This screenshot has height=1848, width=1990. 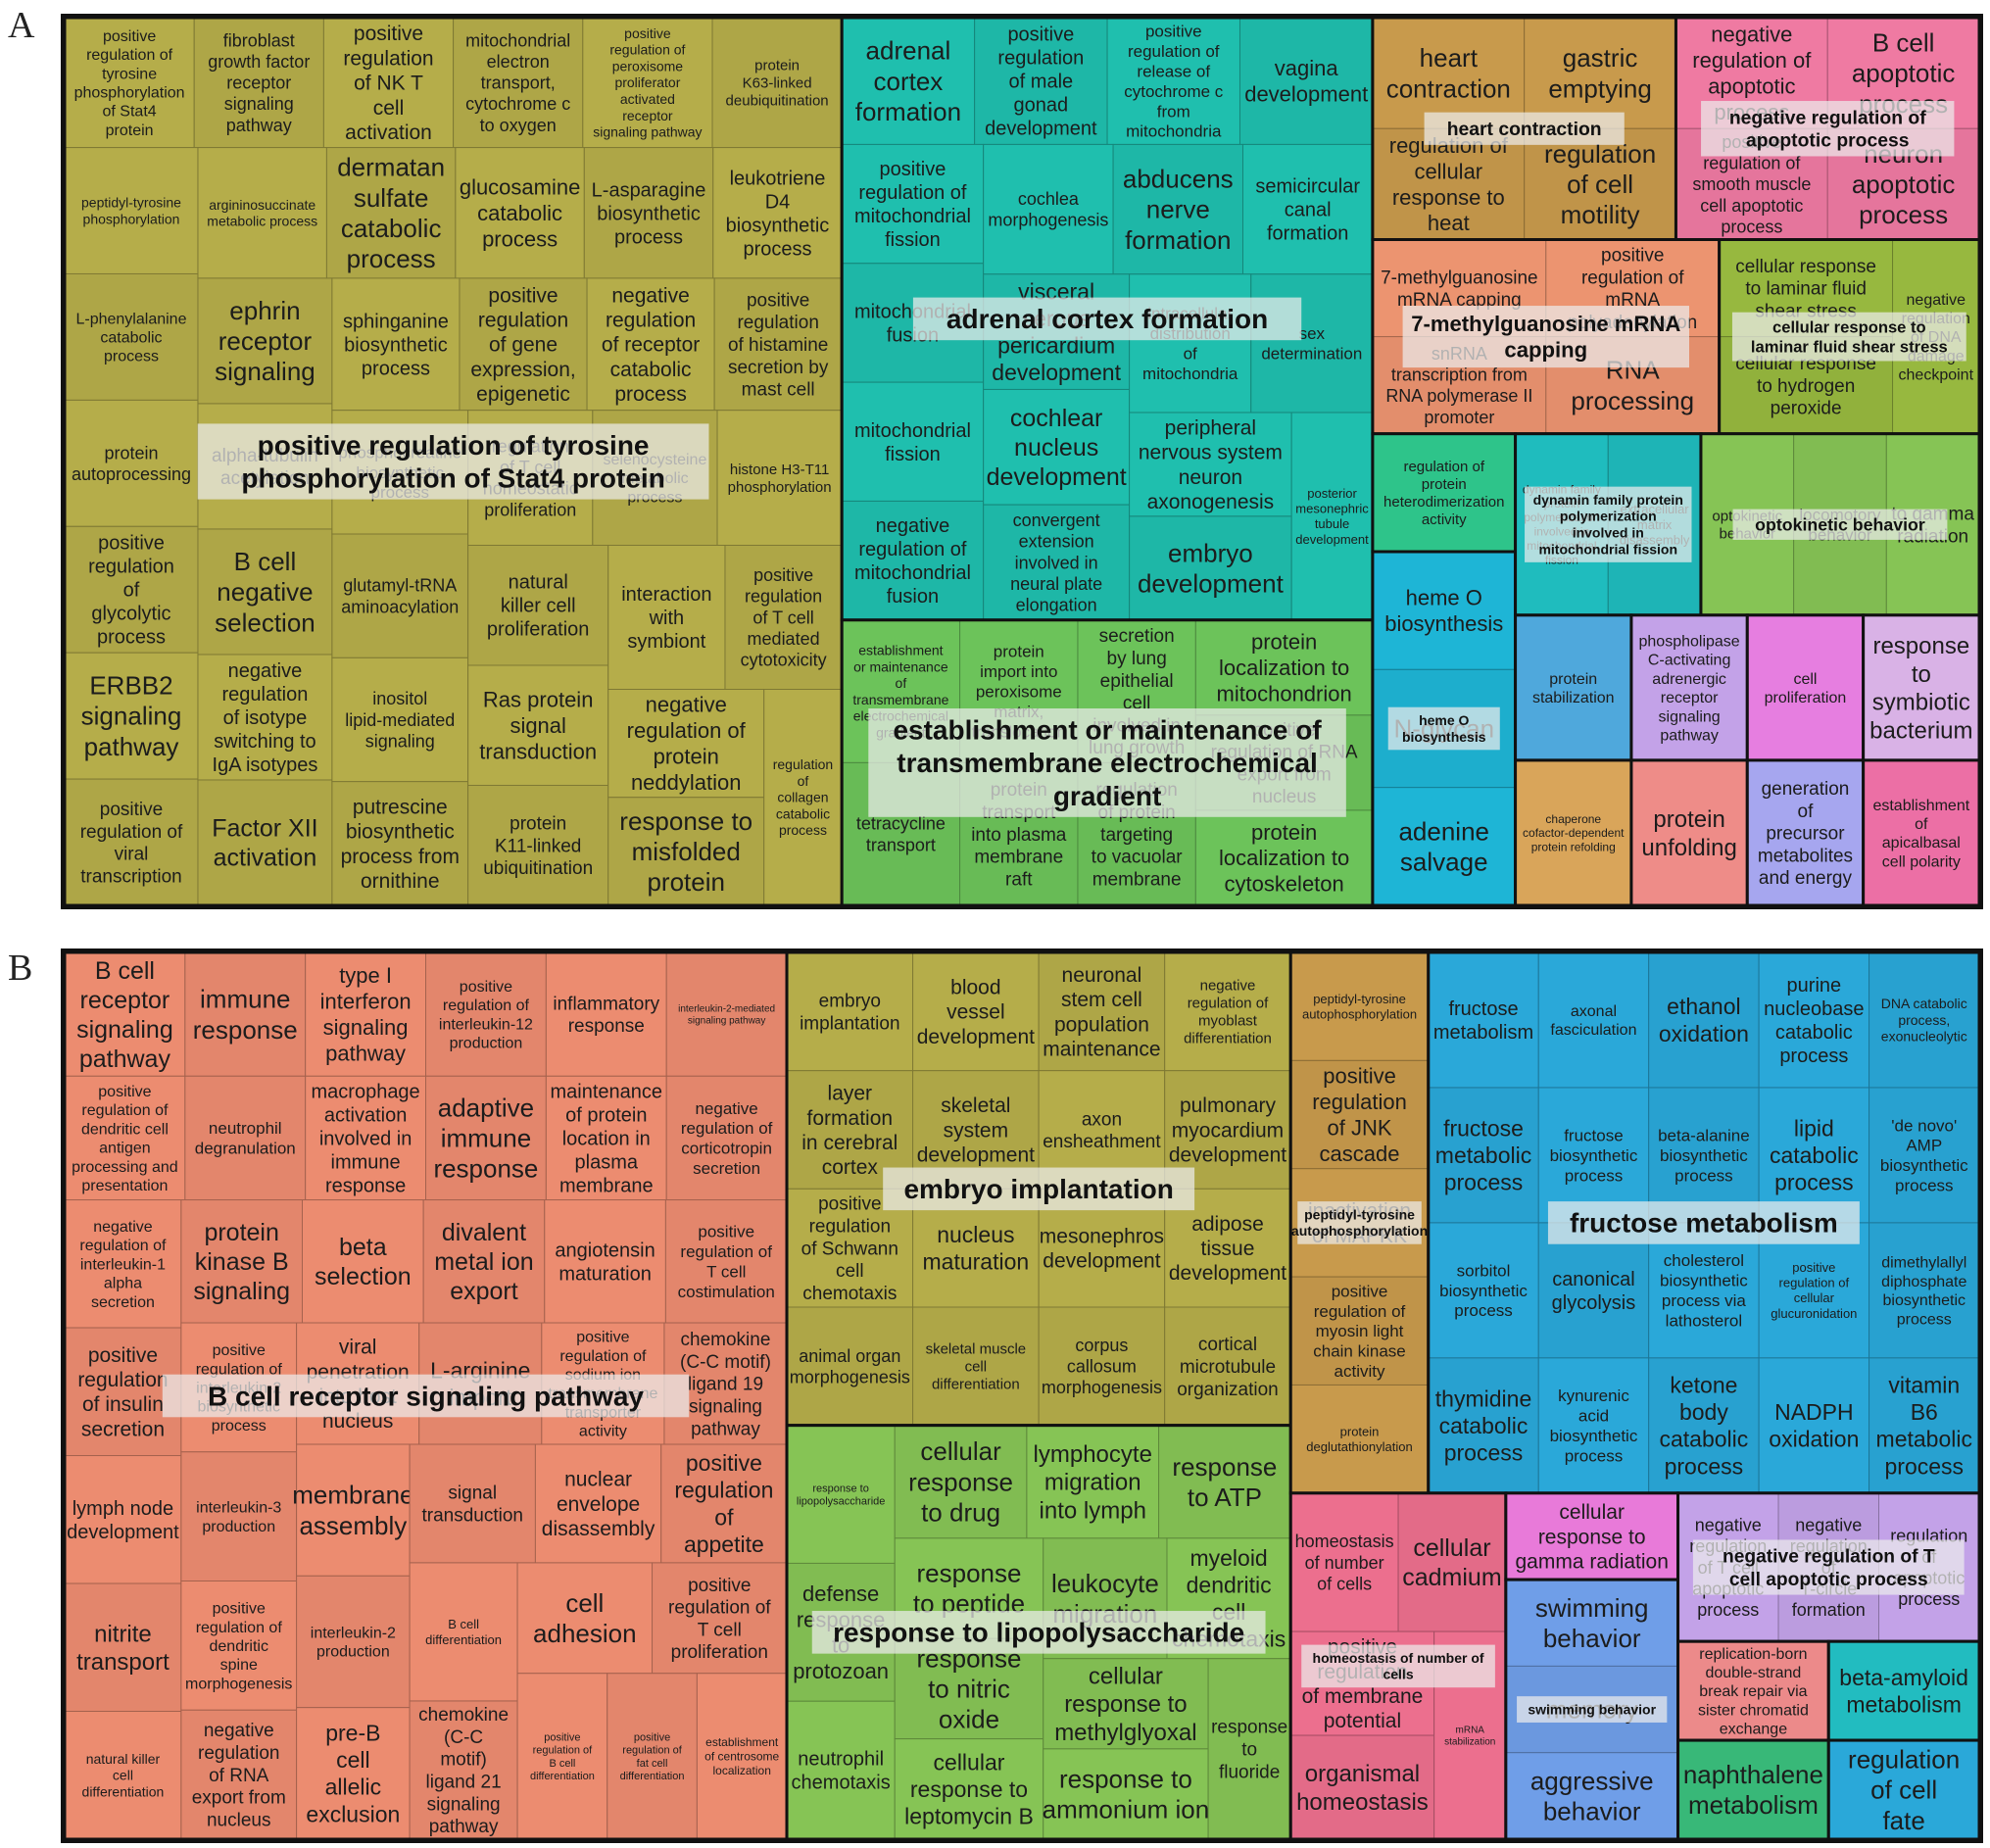 I want to click on tile-regulation-of-collagen-catabolic-process, so click(x=803, y=796).